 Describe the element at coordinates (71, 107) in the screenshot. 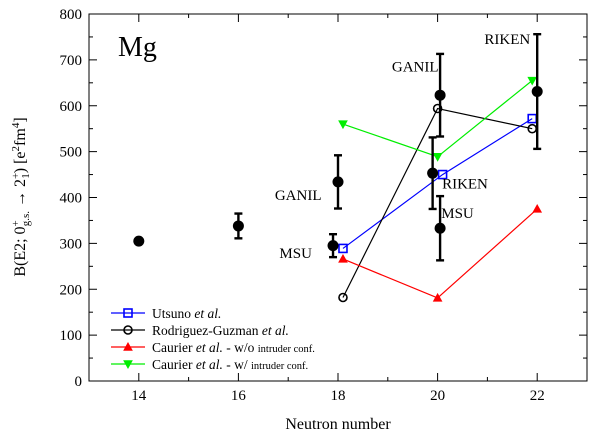

I see `y-tick-label: 600` at that location.